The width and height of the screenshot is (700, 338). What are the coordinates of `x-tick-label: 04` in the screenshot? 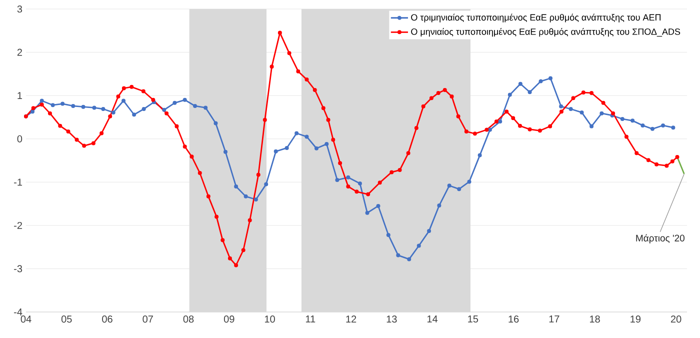 It's located at (26, 319).